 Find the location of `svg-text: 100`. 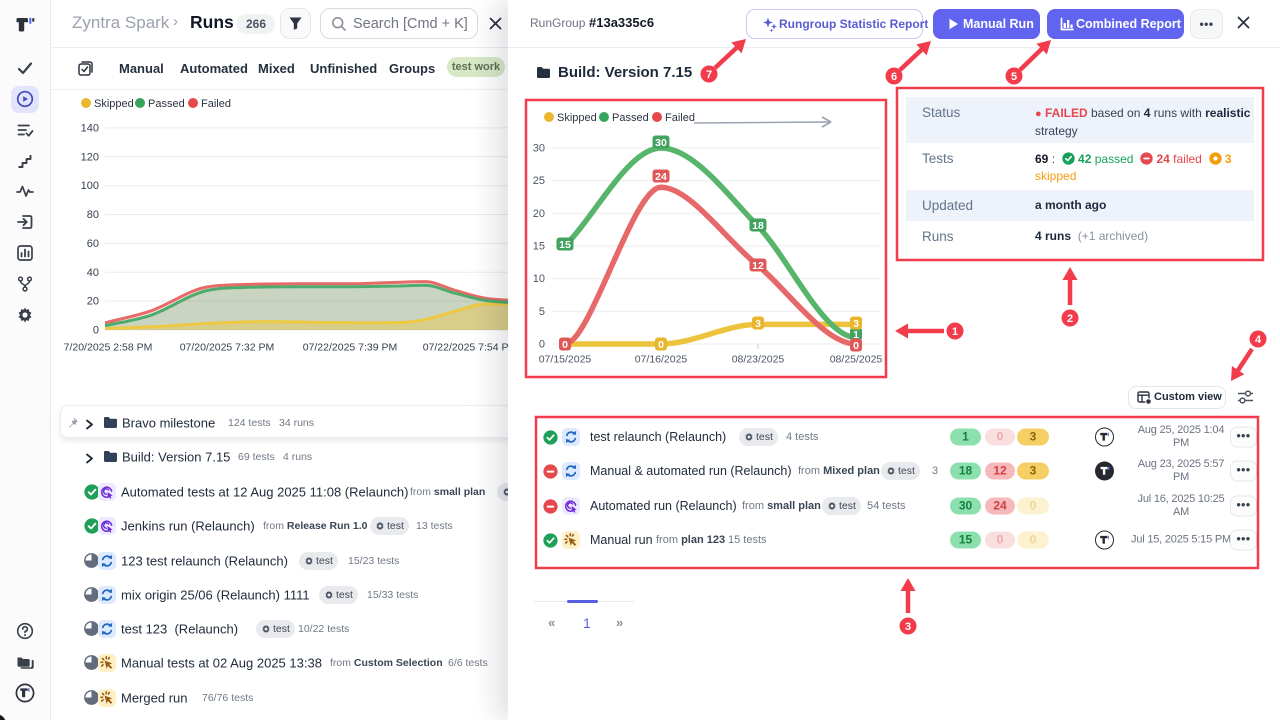

svg-text: 100 is located at coordinates (90, 186).